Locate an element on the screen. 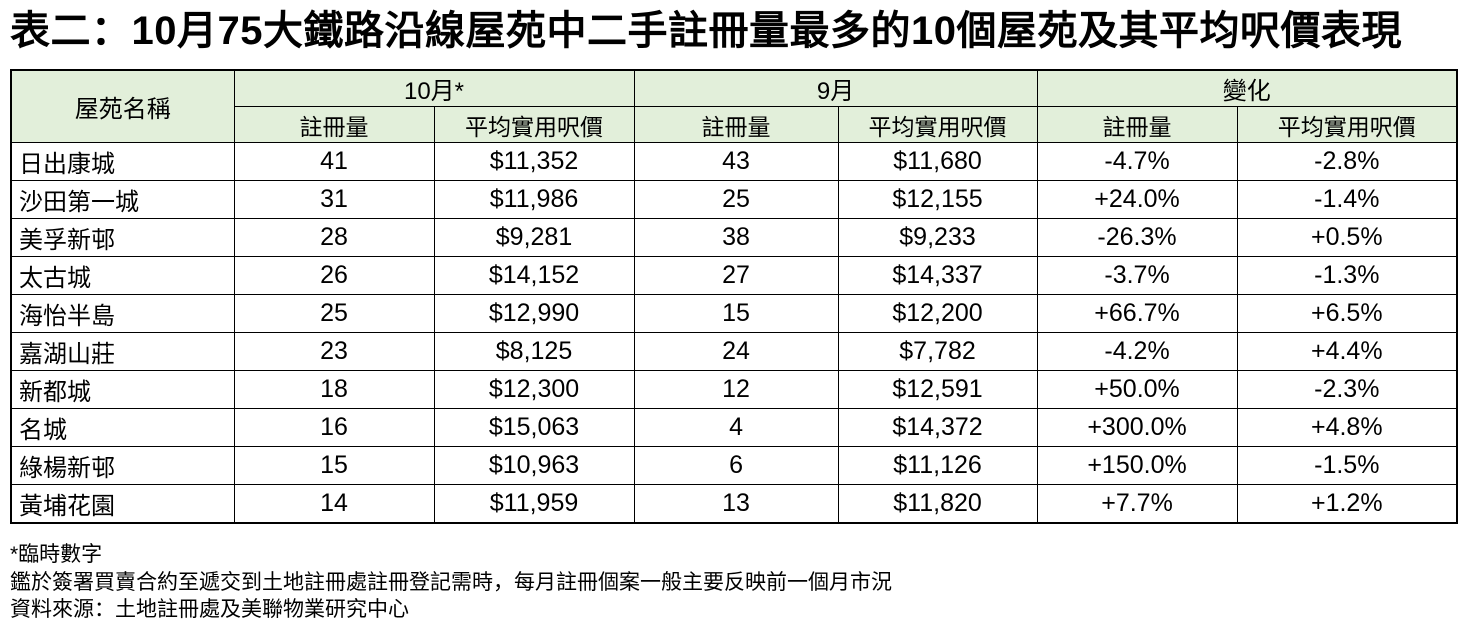  page-title: 表二：10月75大鐵路沿線屋苑中二手註冊量最多的10個屋苑及其平均呎價表現 is located at coordinates (706, 31).